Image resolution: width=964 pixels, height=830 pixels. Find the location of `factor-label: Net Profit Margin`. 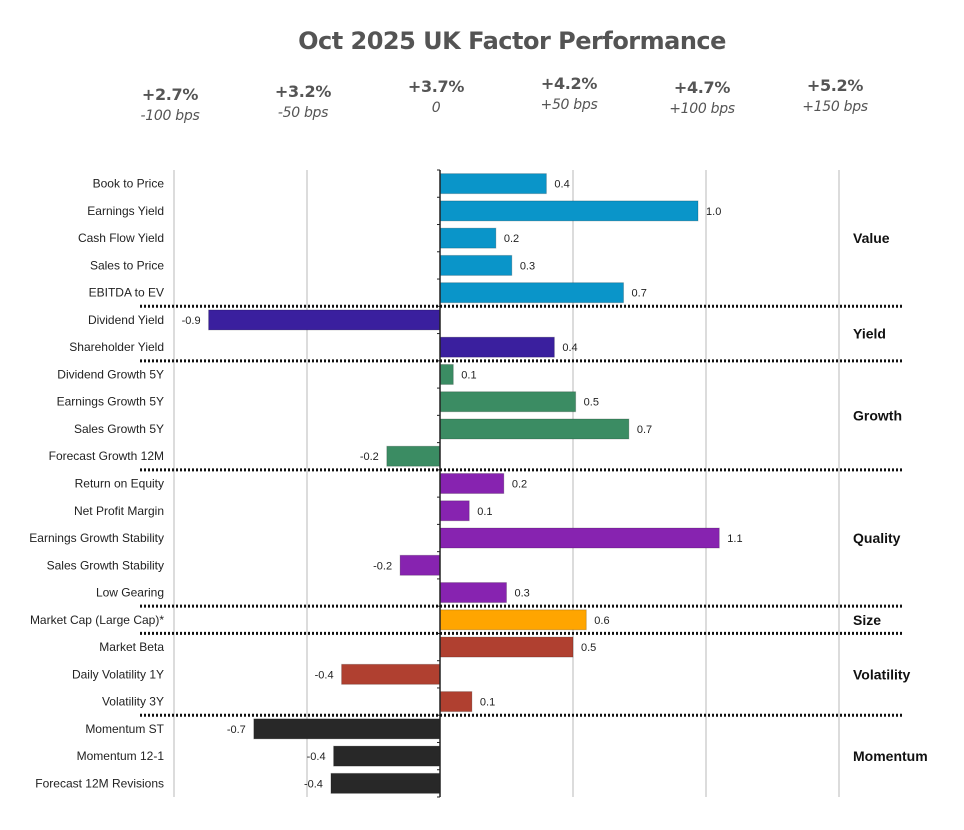

factor-label: Net Profit Margin is located at coordinates (119, 511).